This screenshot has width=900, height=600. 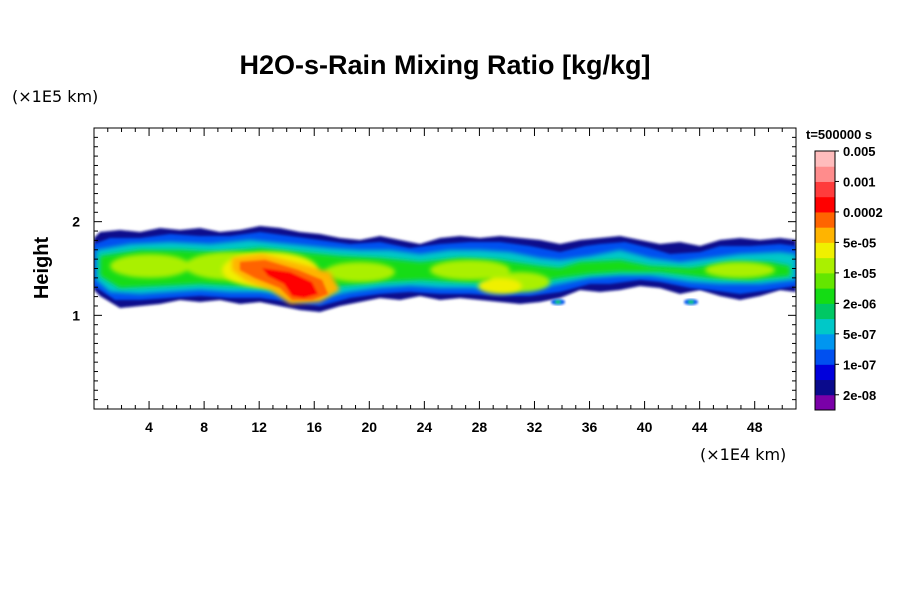 What do you see at coordinates (590, 427) in the screenshot?
I see `x-tick-label: 36` at bounding box center [590, 427].